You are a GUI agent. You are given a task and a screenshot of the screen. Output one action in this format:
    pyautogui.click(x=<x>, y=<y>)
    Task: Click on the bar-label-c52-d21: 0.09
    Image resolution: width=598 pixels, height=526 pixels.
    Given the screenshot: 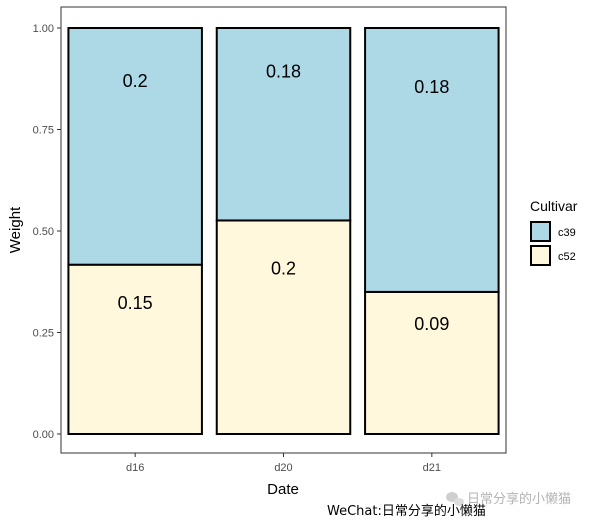 What is the action you would take?
    pyautogui.click(x=431, y=324)
    